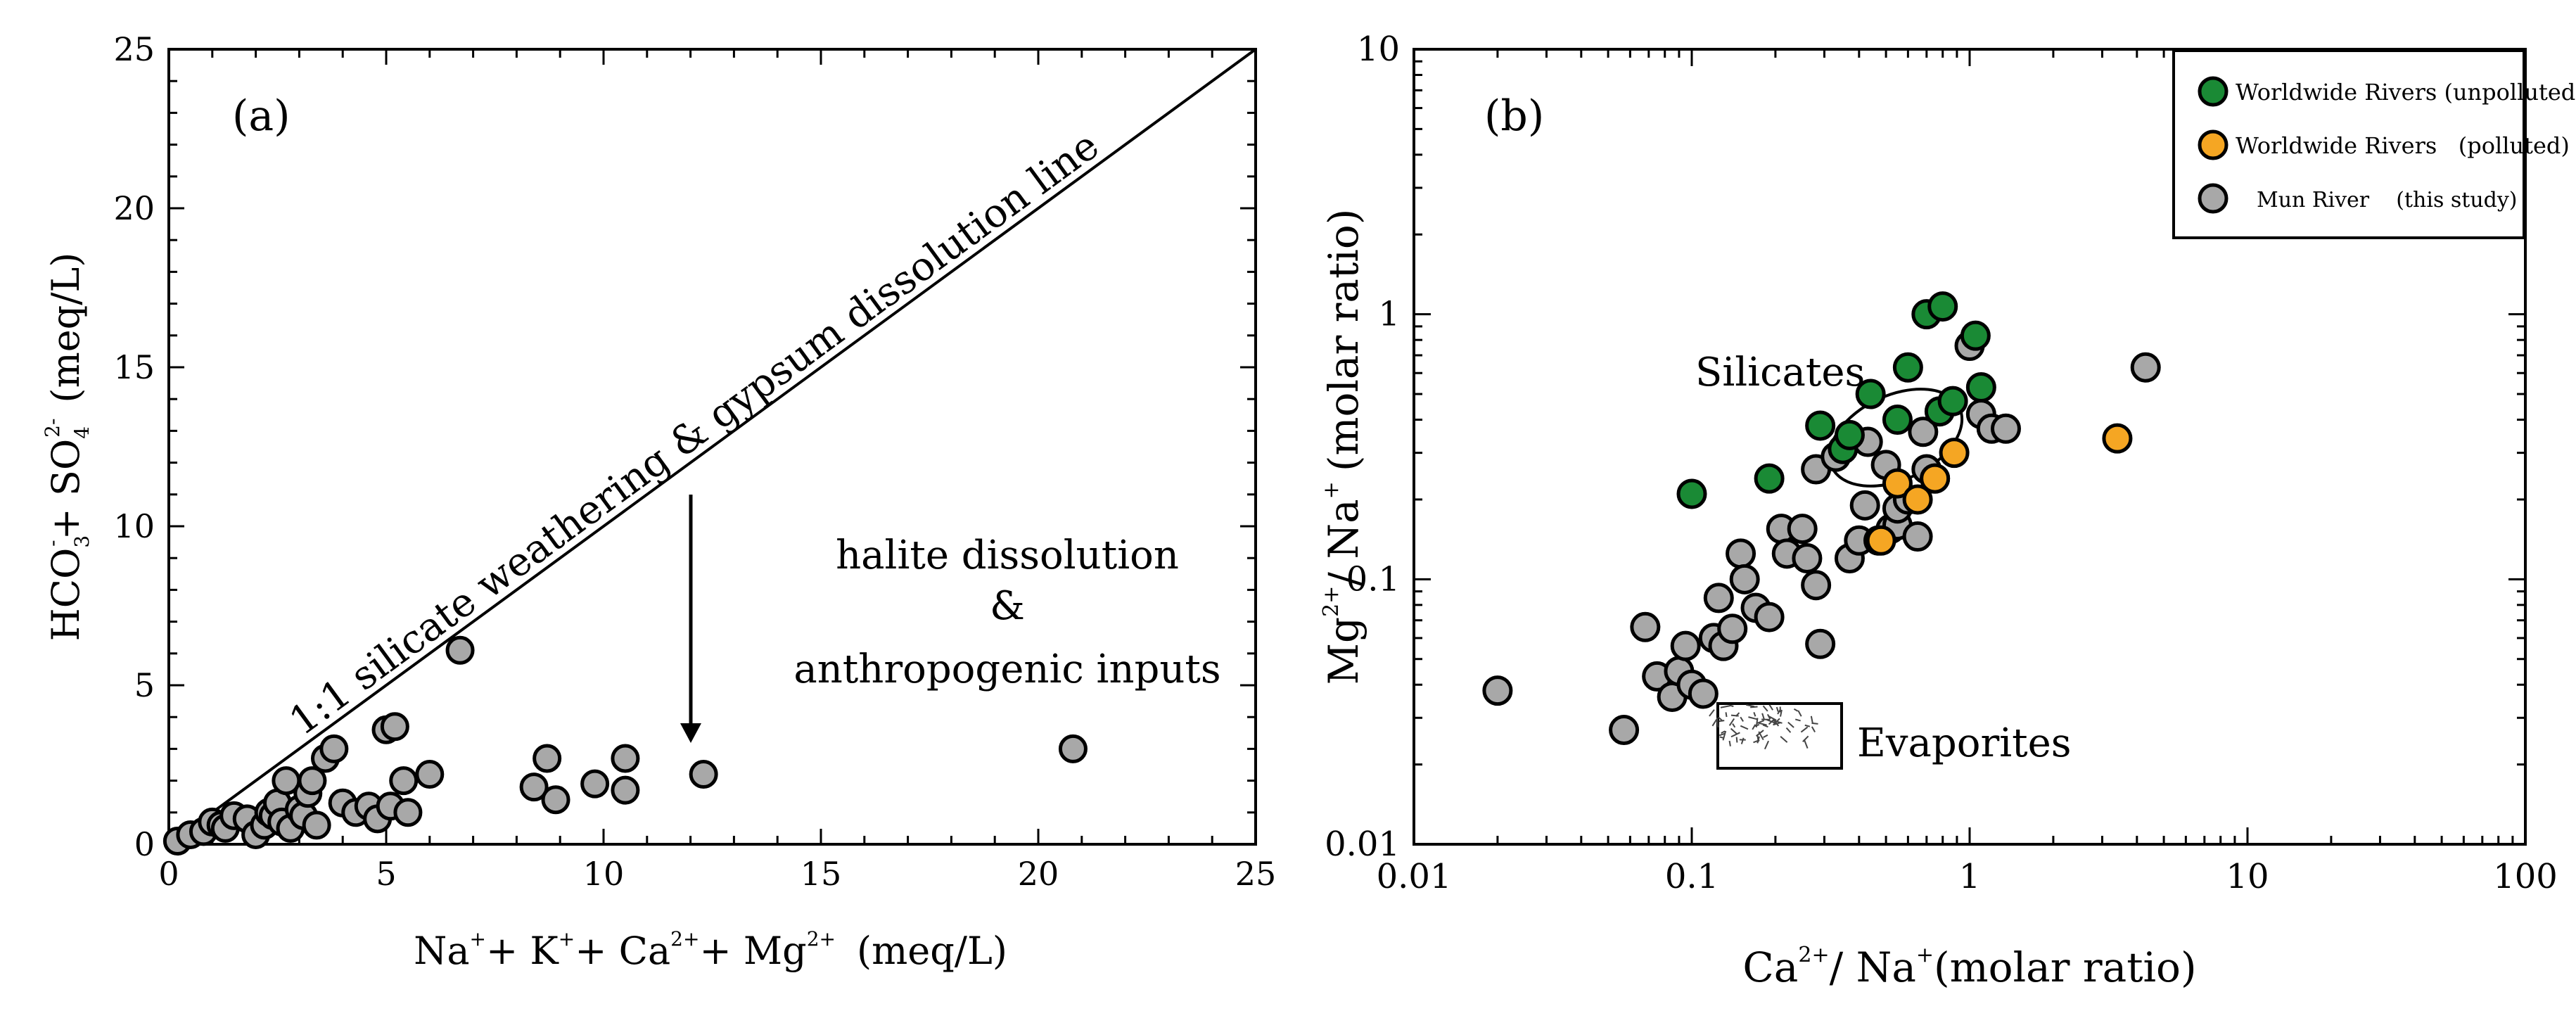 The width and height of the screenshot is (2576, 1011). I want to click on evaporites-hatch, so click(1763, 727).